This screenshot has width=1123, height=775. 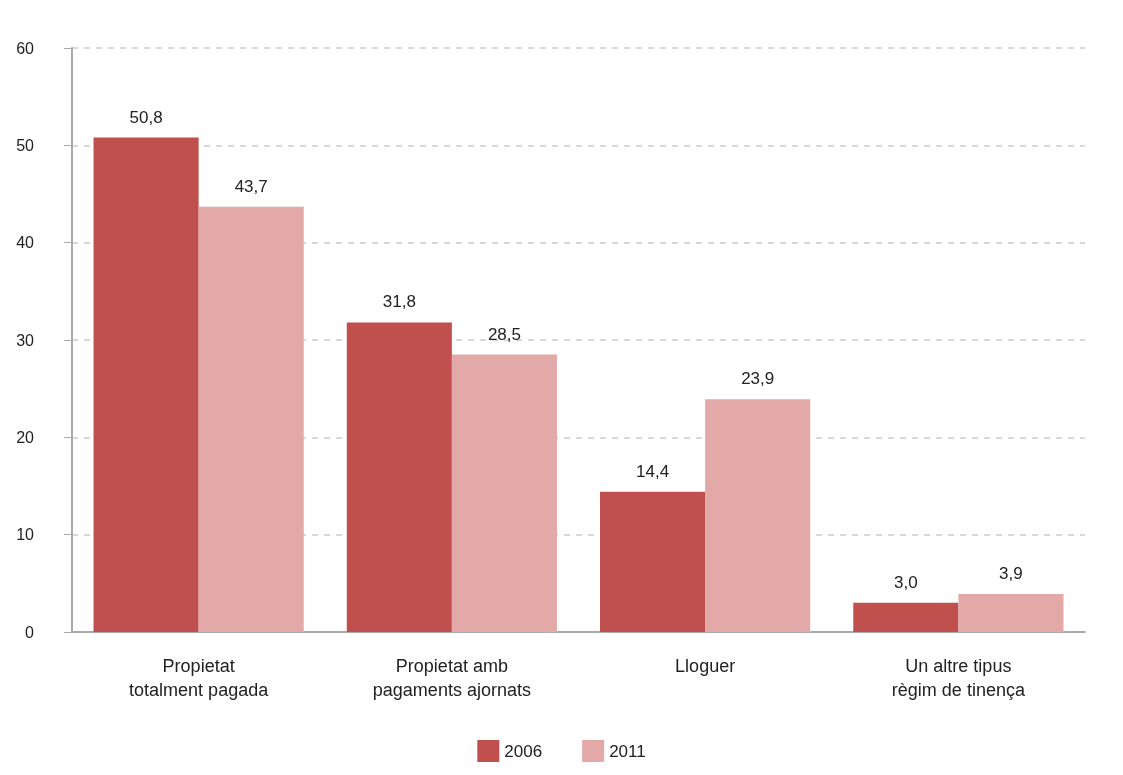 I want to click on data-label: 28,5, so click(x=504, y=334).